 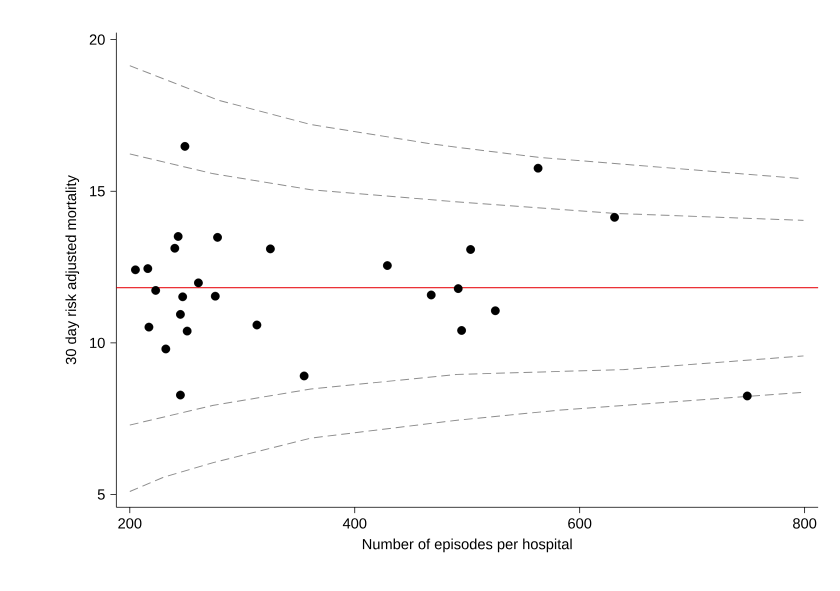 I want to click on y-axis-title: 30 day risk adjusted mortality, so click(x=72, y=269).